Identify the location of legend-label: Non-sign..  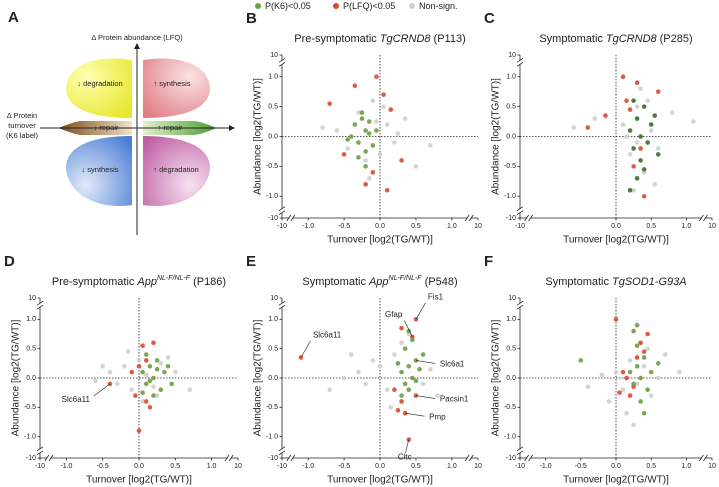
(438, 6).